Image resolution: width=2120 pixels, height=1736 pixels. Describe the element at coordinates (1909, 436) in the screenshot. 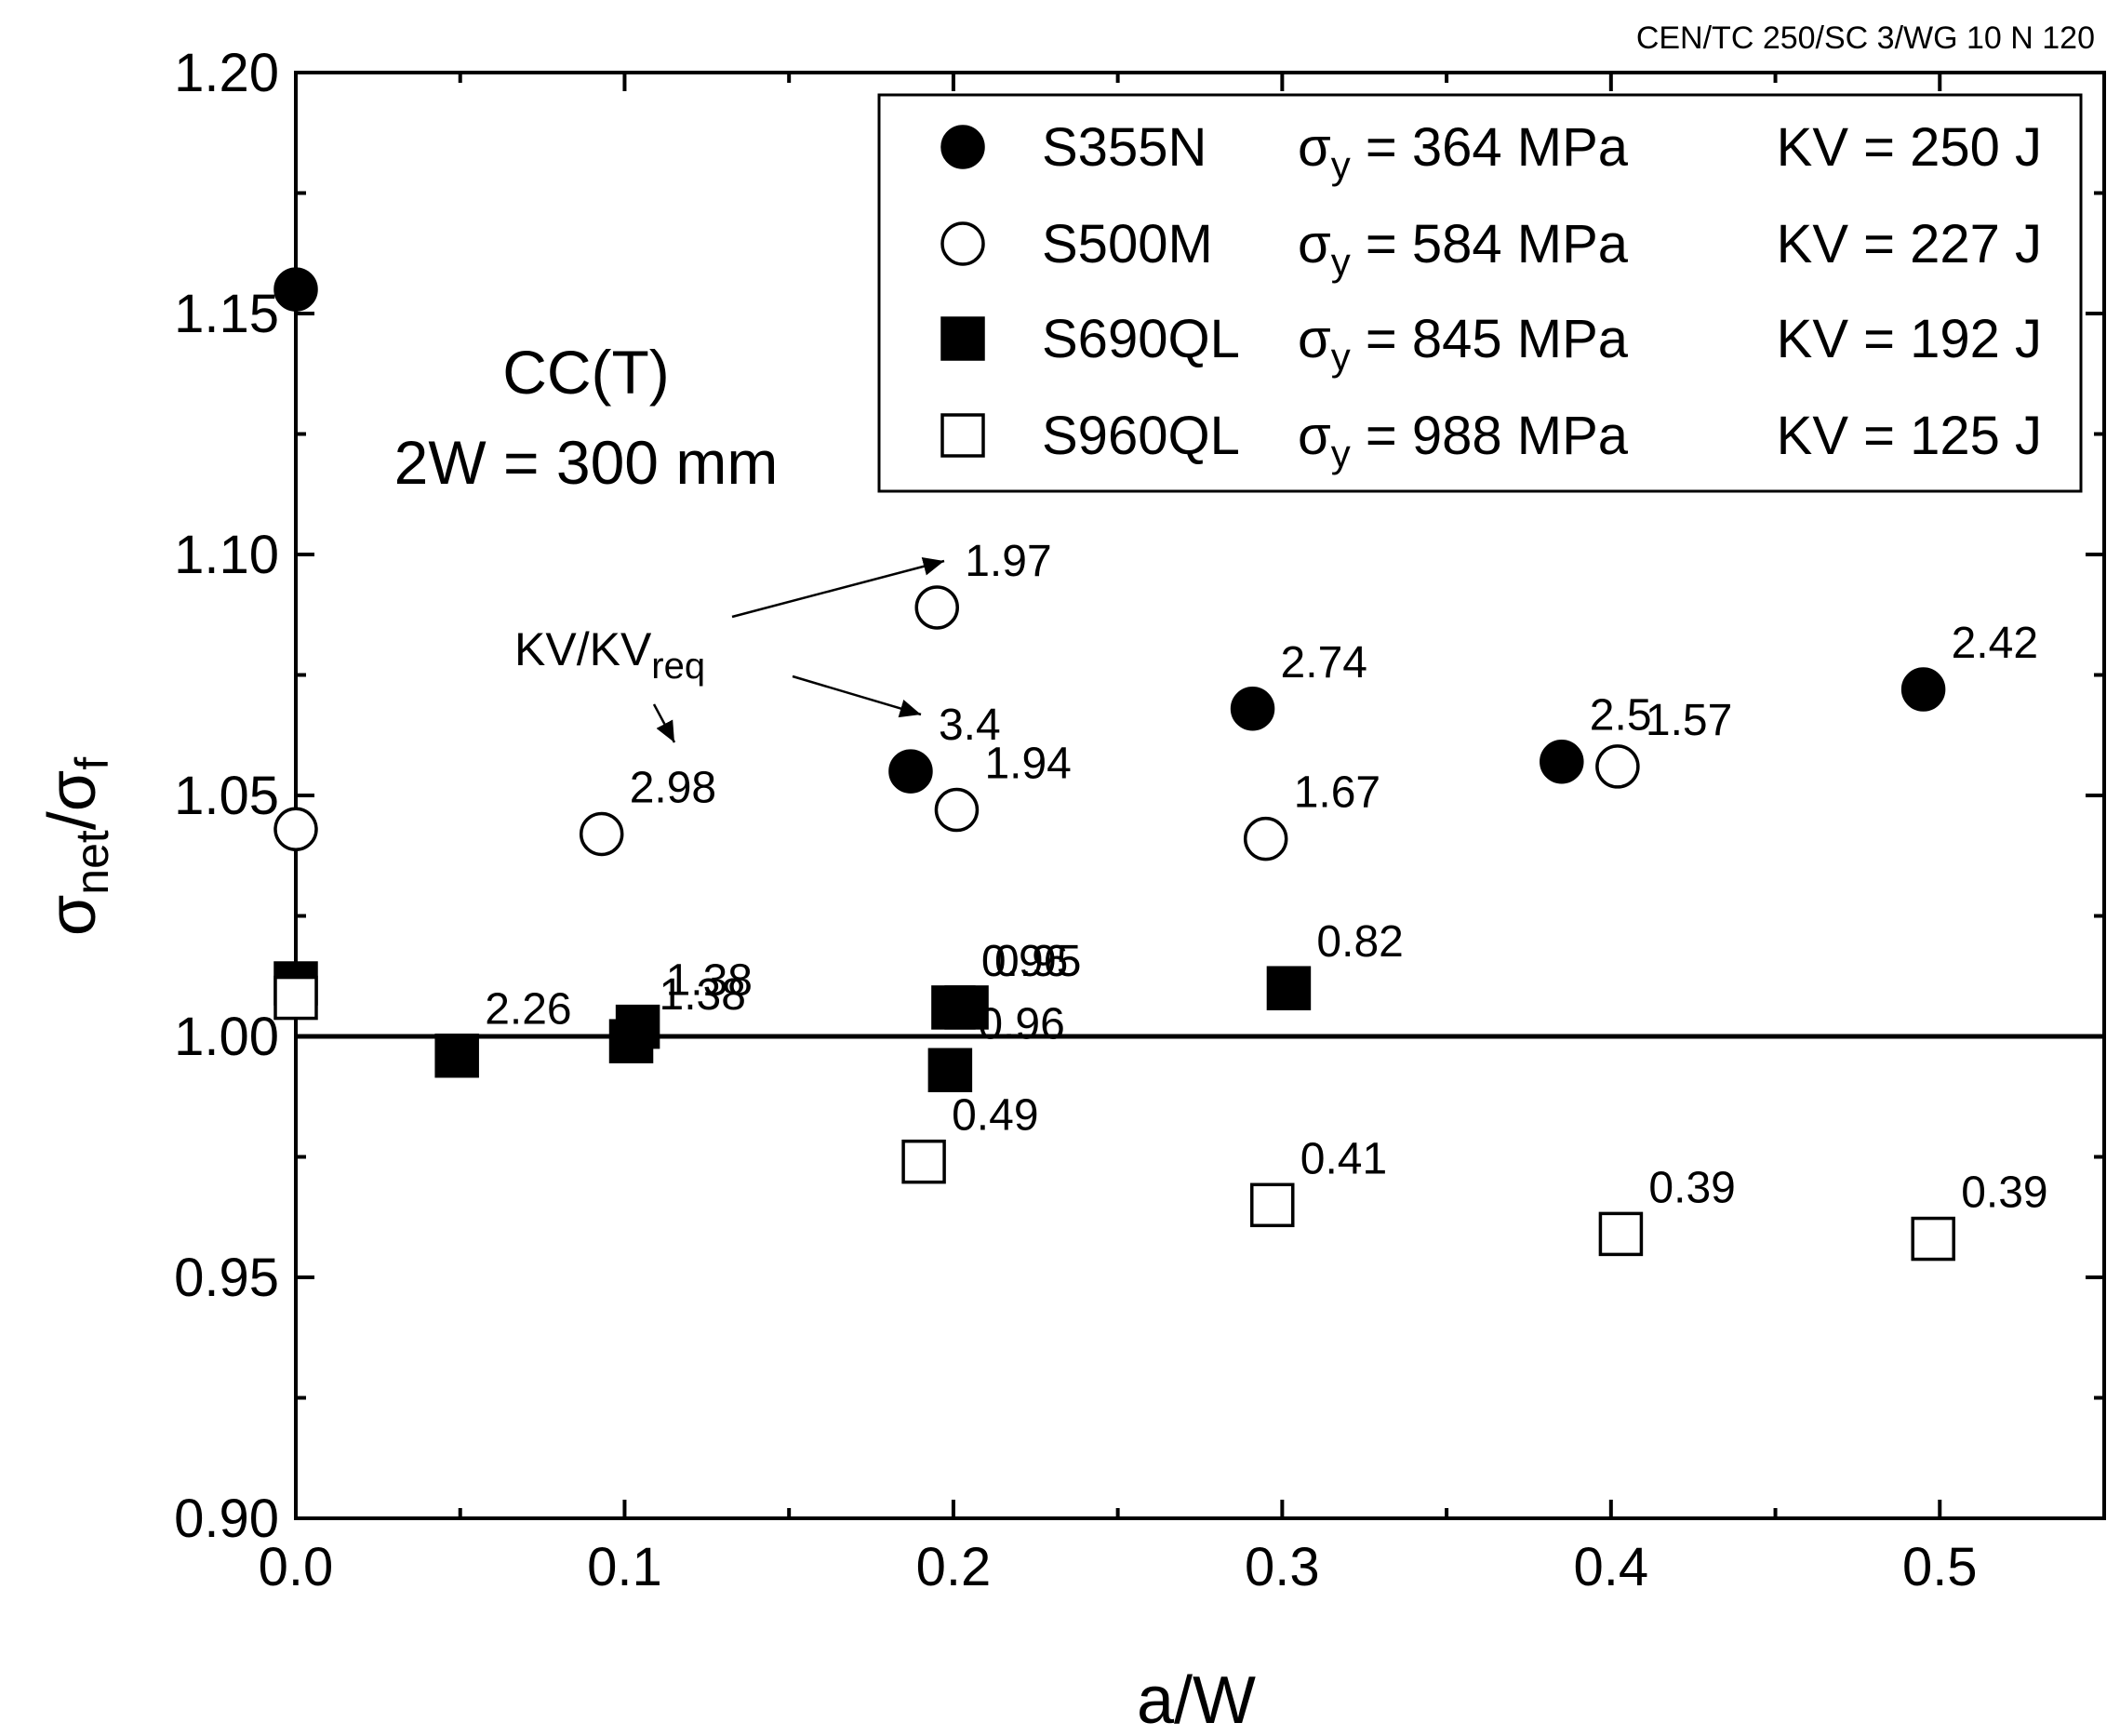

I see `legend-impact-energy: KV = 125 J` at that location.